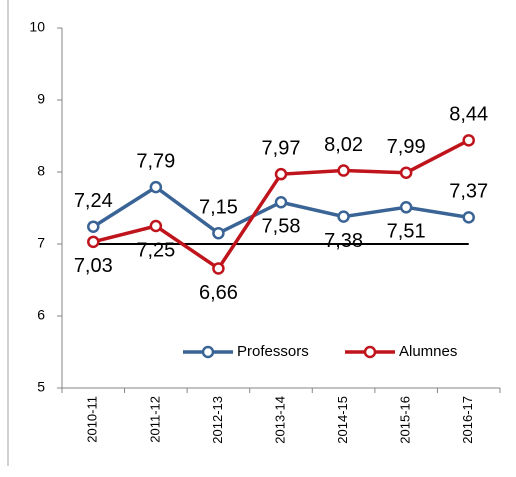  Describe the element at coordinates (41, 243) in the screenshot. I see `y-tick-label: 7` at that location.